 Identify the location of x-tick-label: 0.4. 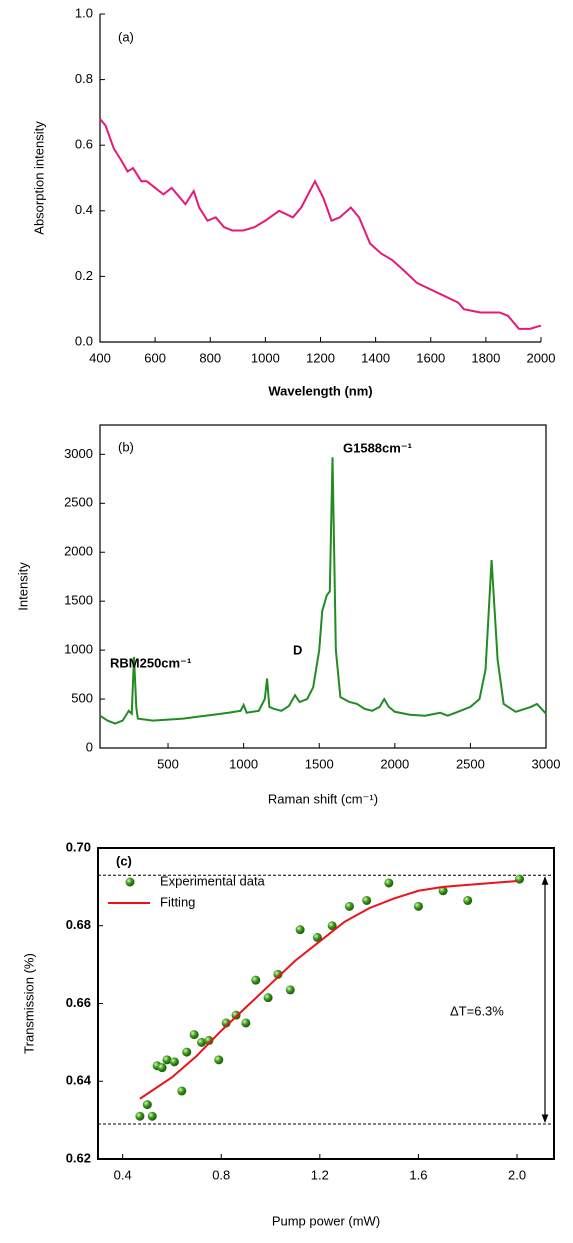
(123, 1174).